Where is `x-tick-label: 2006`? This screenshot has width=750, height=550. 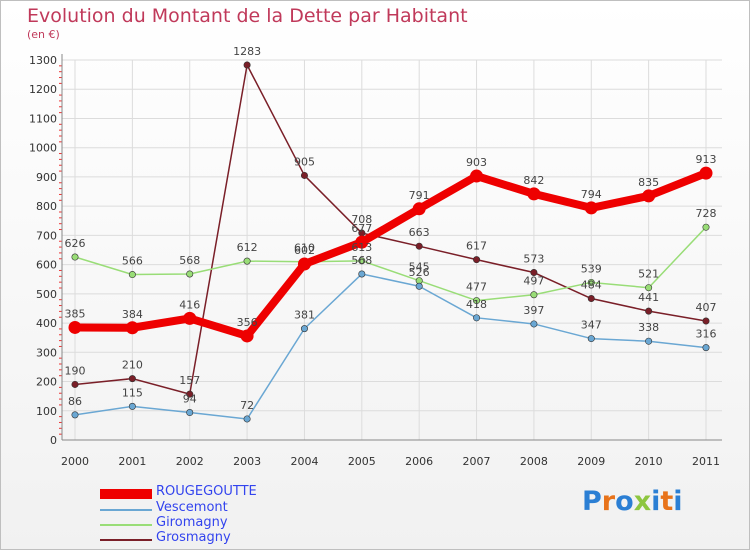
x-tick-label: 2006 is located at coordinates (419, 461).